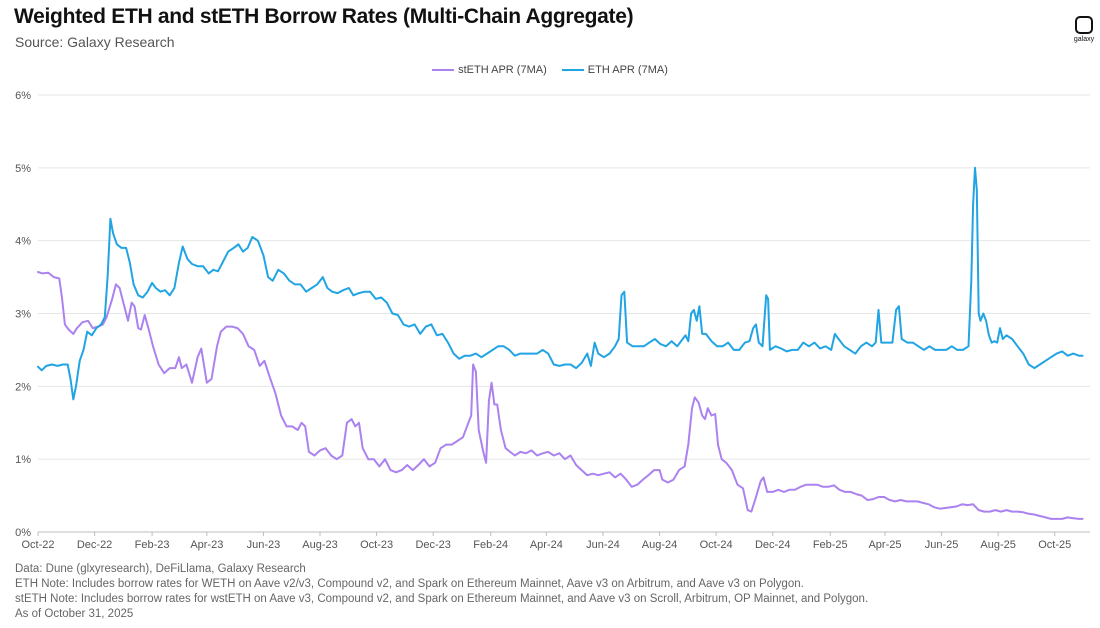  What do you see at coordinates (659, 545) in the screenshot?
I see `x-tick-label: Aug-24` at bounding box center [659, 545].